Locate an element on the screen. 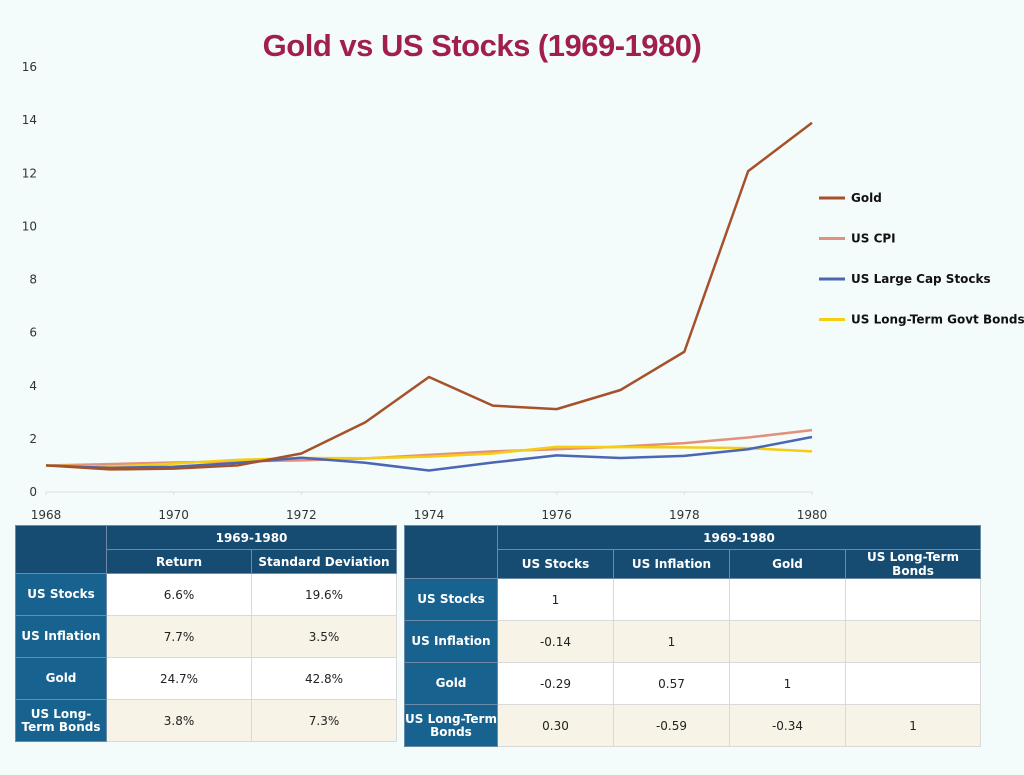 This screenshot has width=1024, height=775. chart-title: Gold vs US Stocks (1969-1980) is located at coordinates (482, 45).